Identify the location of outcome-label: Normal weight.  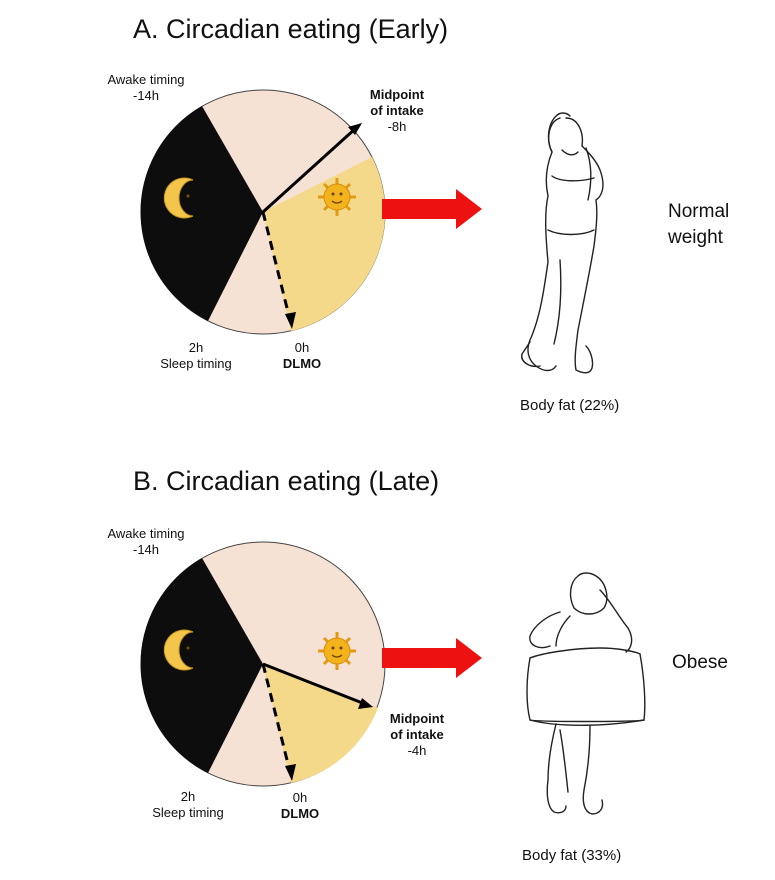
(698, 225).